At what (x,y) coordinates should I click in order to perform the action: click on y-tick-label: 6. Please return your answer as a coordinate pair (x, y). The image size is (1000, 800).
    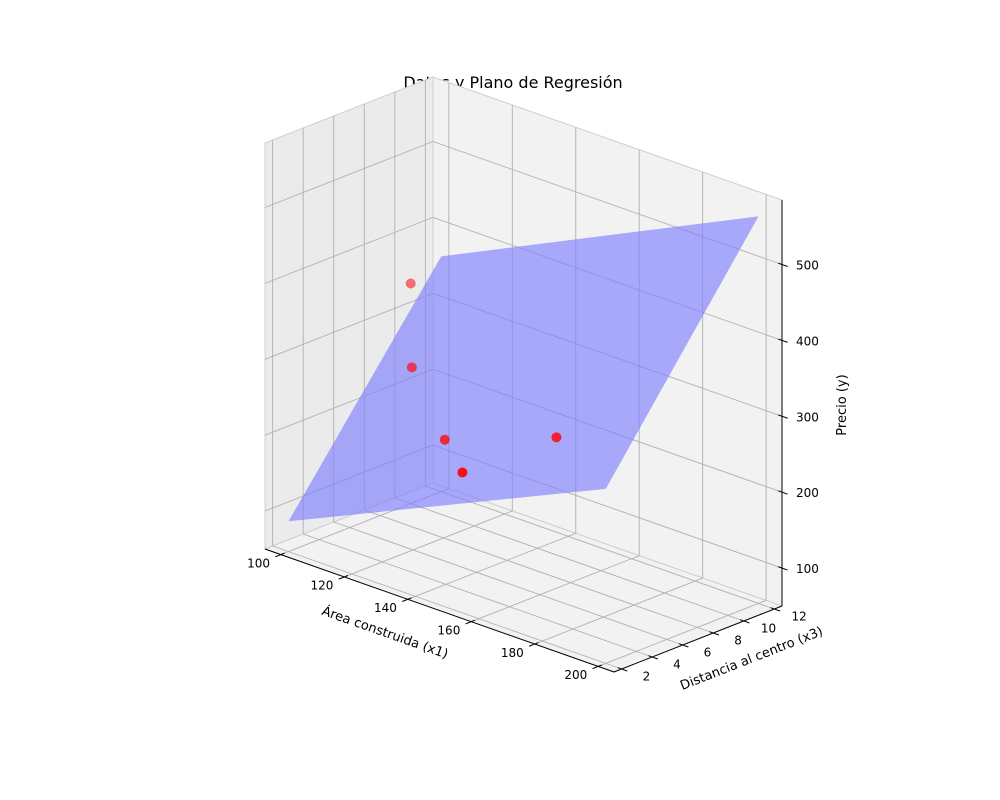
    Looking at the image, I should click on (708, 652).